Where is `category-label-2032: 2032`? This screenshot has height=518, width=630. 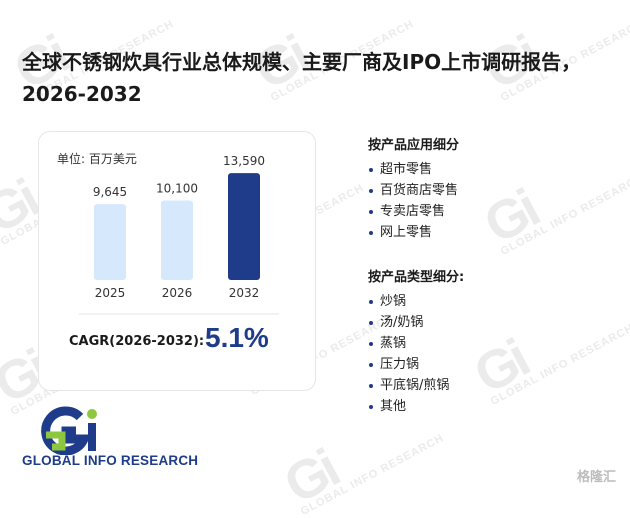 category-label-2032: 2032 is located at coordinates (244, 293).